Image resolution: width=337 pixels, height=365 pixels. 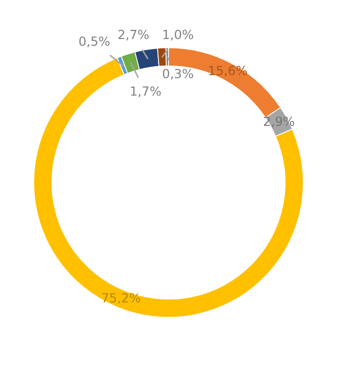 What do you see at coordinates (121, 298) in the screenshot?
I see `data-label: 75,2%` at bounding box center [121, 298].